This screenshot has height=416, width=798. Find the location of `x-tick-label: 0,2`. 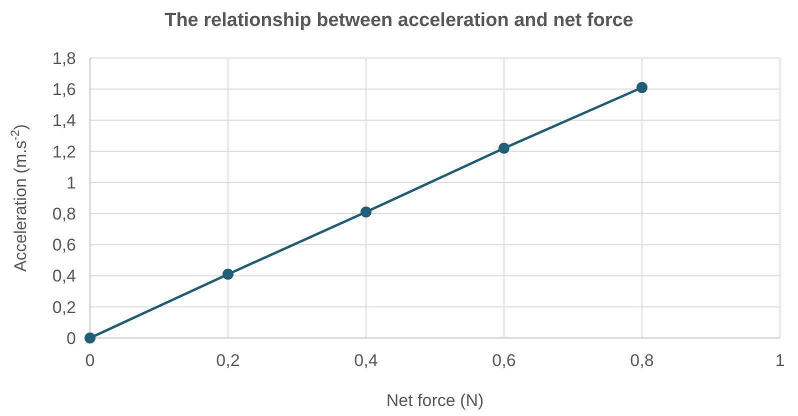

x-tick-label: 0,2 is located at coordinates (228, 360).